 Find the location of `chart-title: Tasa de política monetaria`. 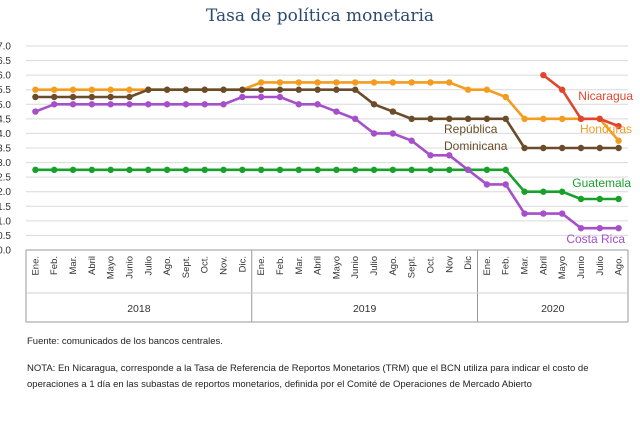

chart-title: Tasa de política monetaria is located at coordinates (320, 16).